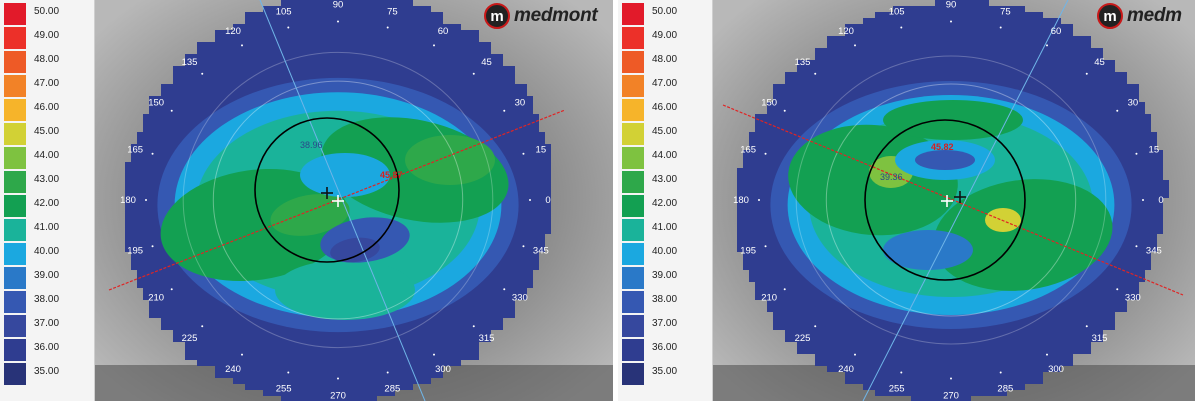 Image resolution: width=1195 pixels, height=401 pixels. What do you see at coordinates (665, 203) in the screenshot?
I see `scale-value: 42.00` at bounding box center [665, 203].